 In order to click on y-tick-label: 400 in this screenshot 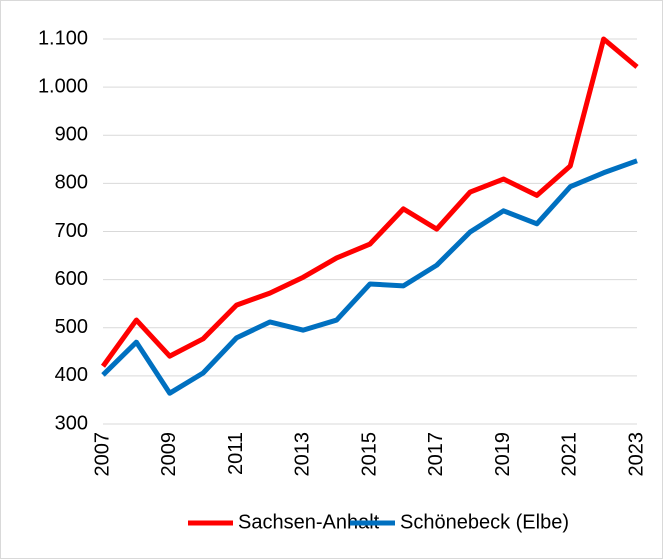, I will do `click(71, 375)`.